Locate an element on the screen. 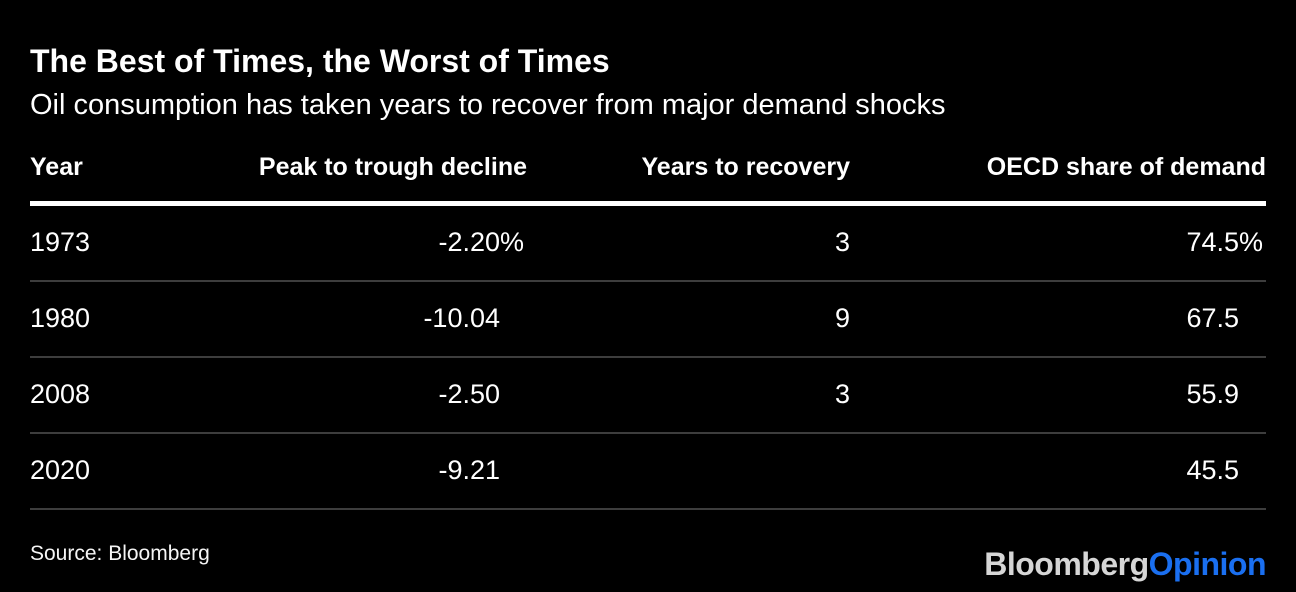 This screenshot has width=1296, height=592. column-header-year: Year is located at coordinates (56, 166).